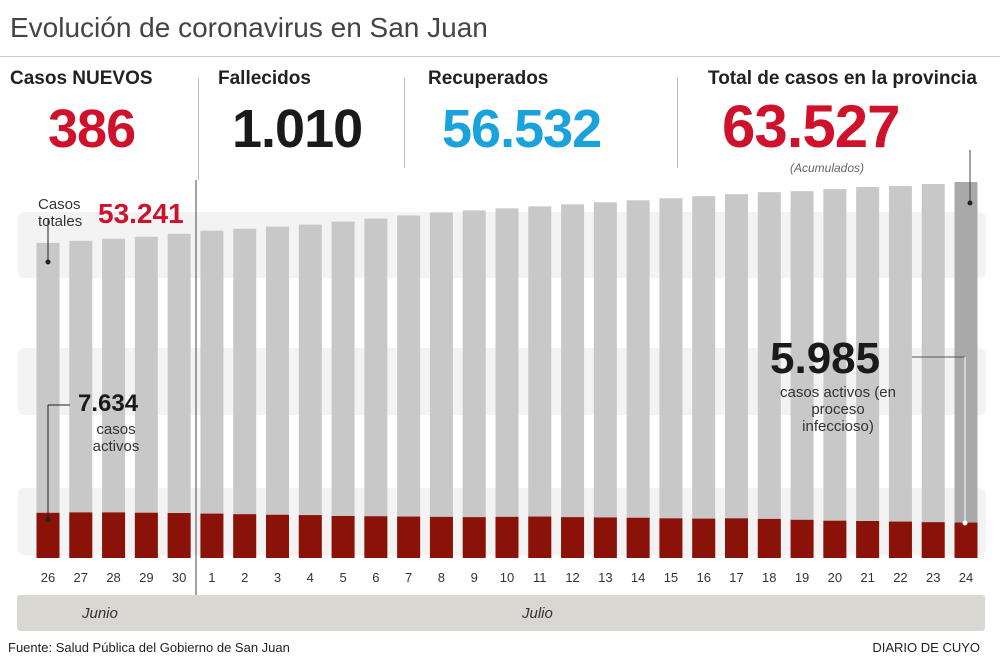 This screenshot has height=670, width=1000. Describe the element at coordinates (802, 577) in the screenshot. I see `x-tick-label: 19` at that location.